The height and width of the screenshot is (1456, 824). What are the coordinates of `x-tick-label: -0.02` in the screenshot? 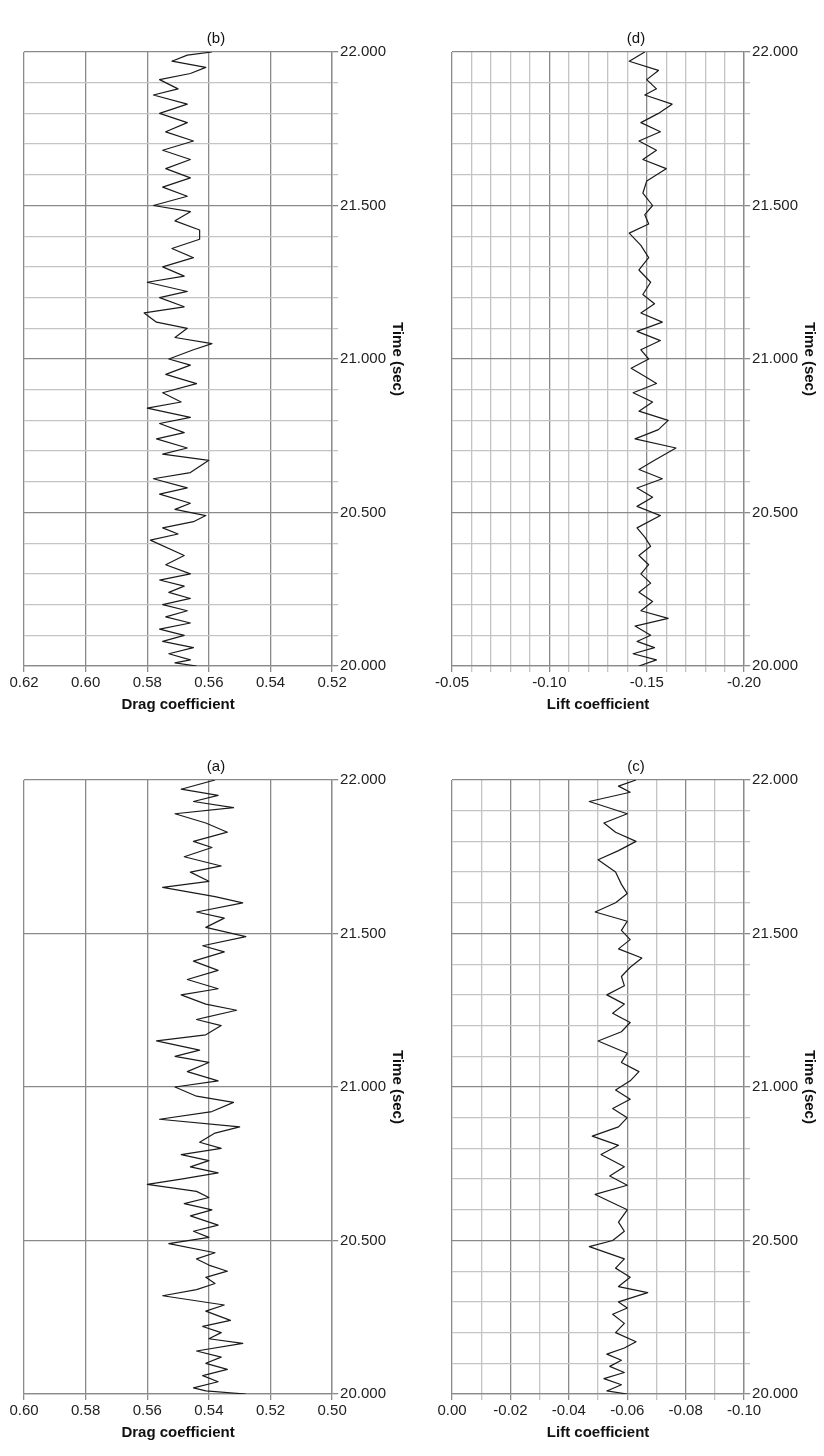 It's located at (510, 1410).